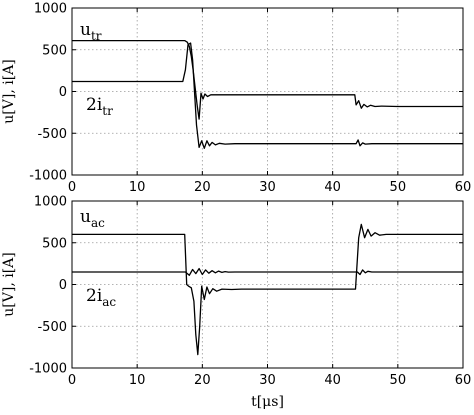 This screenshot has width=474, height=415. I want to click on series-annotation: 2iac, so click(101, 297).